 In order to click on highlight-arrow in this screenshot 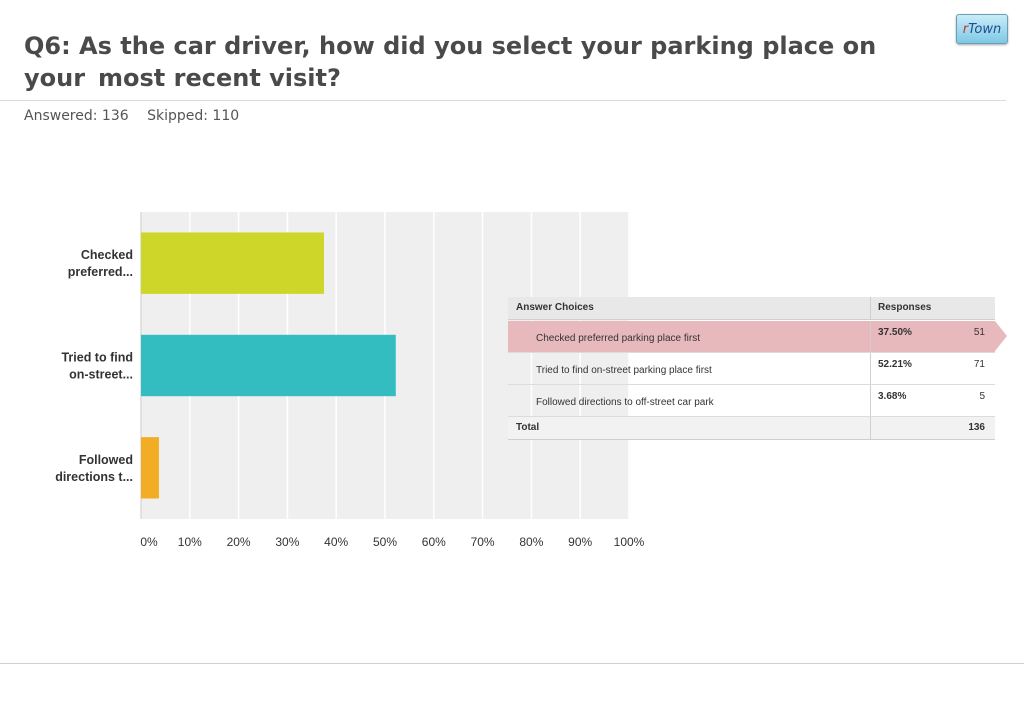, I will do `click(1001, 336)`.